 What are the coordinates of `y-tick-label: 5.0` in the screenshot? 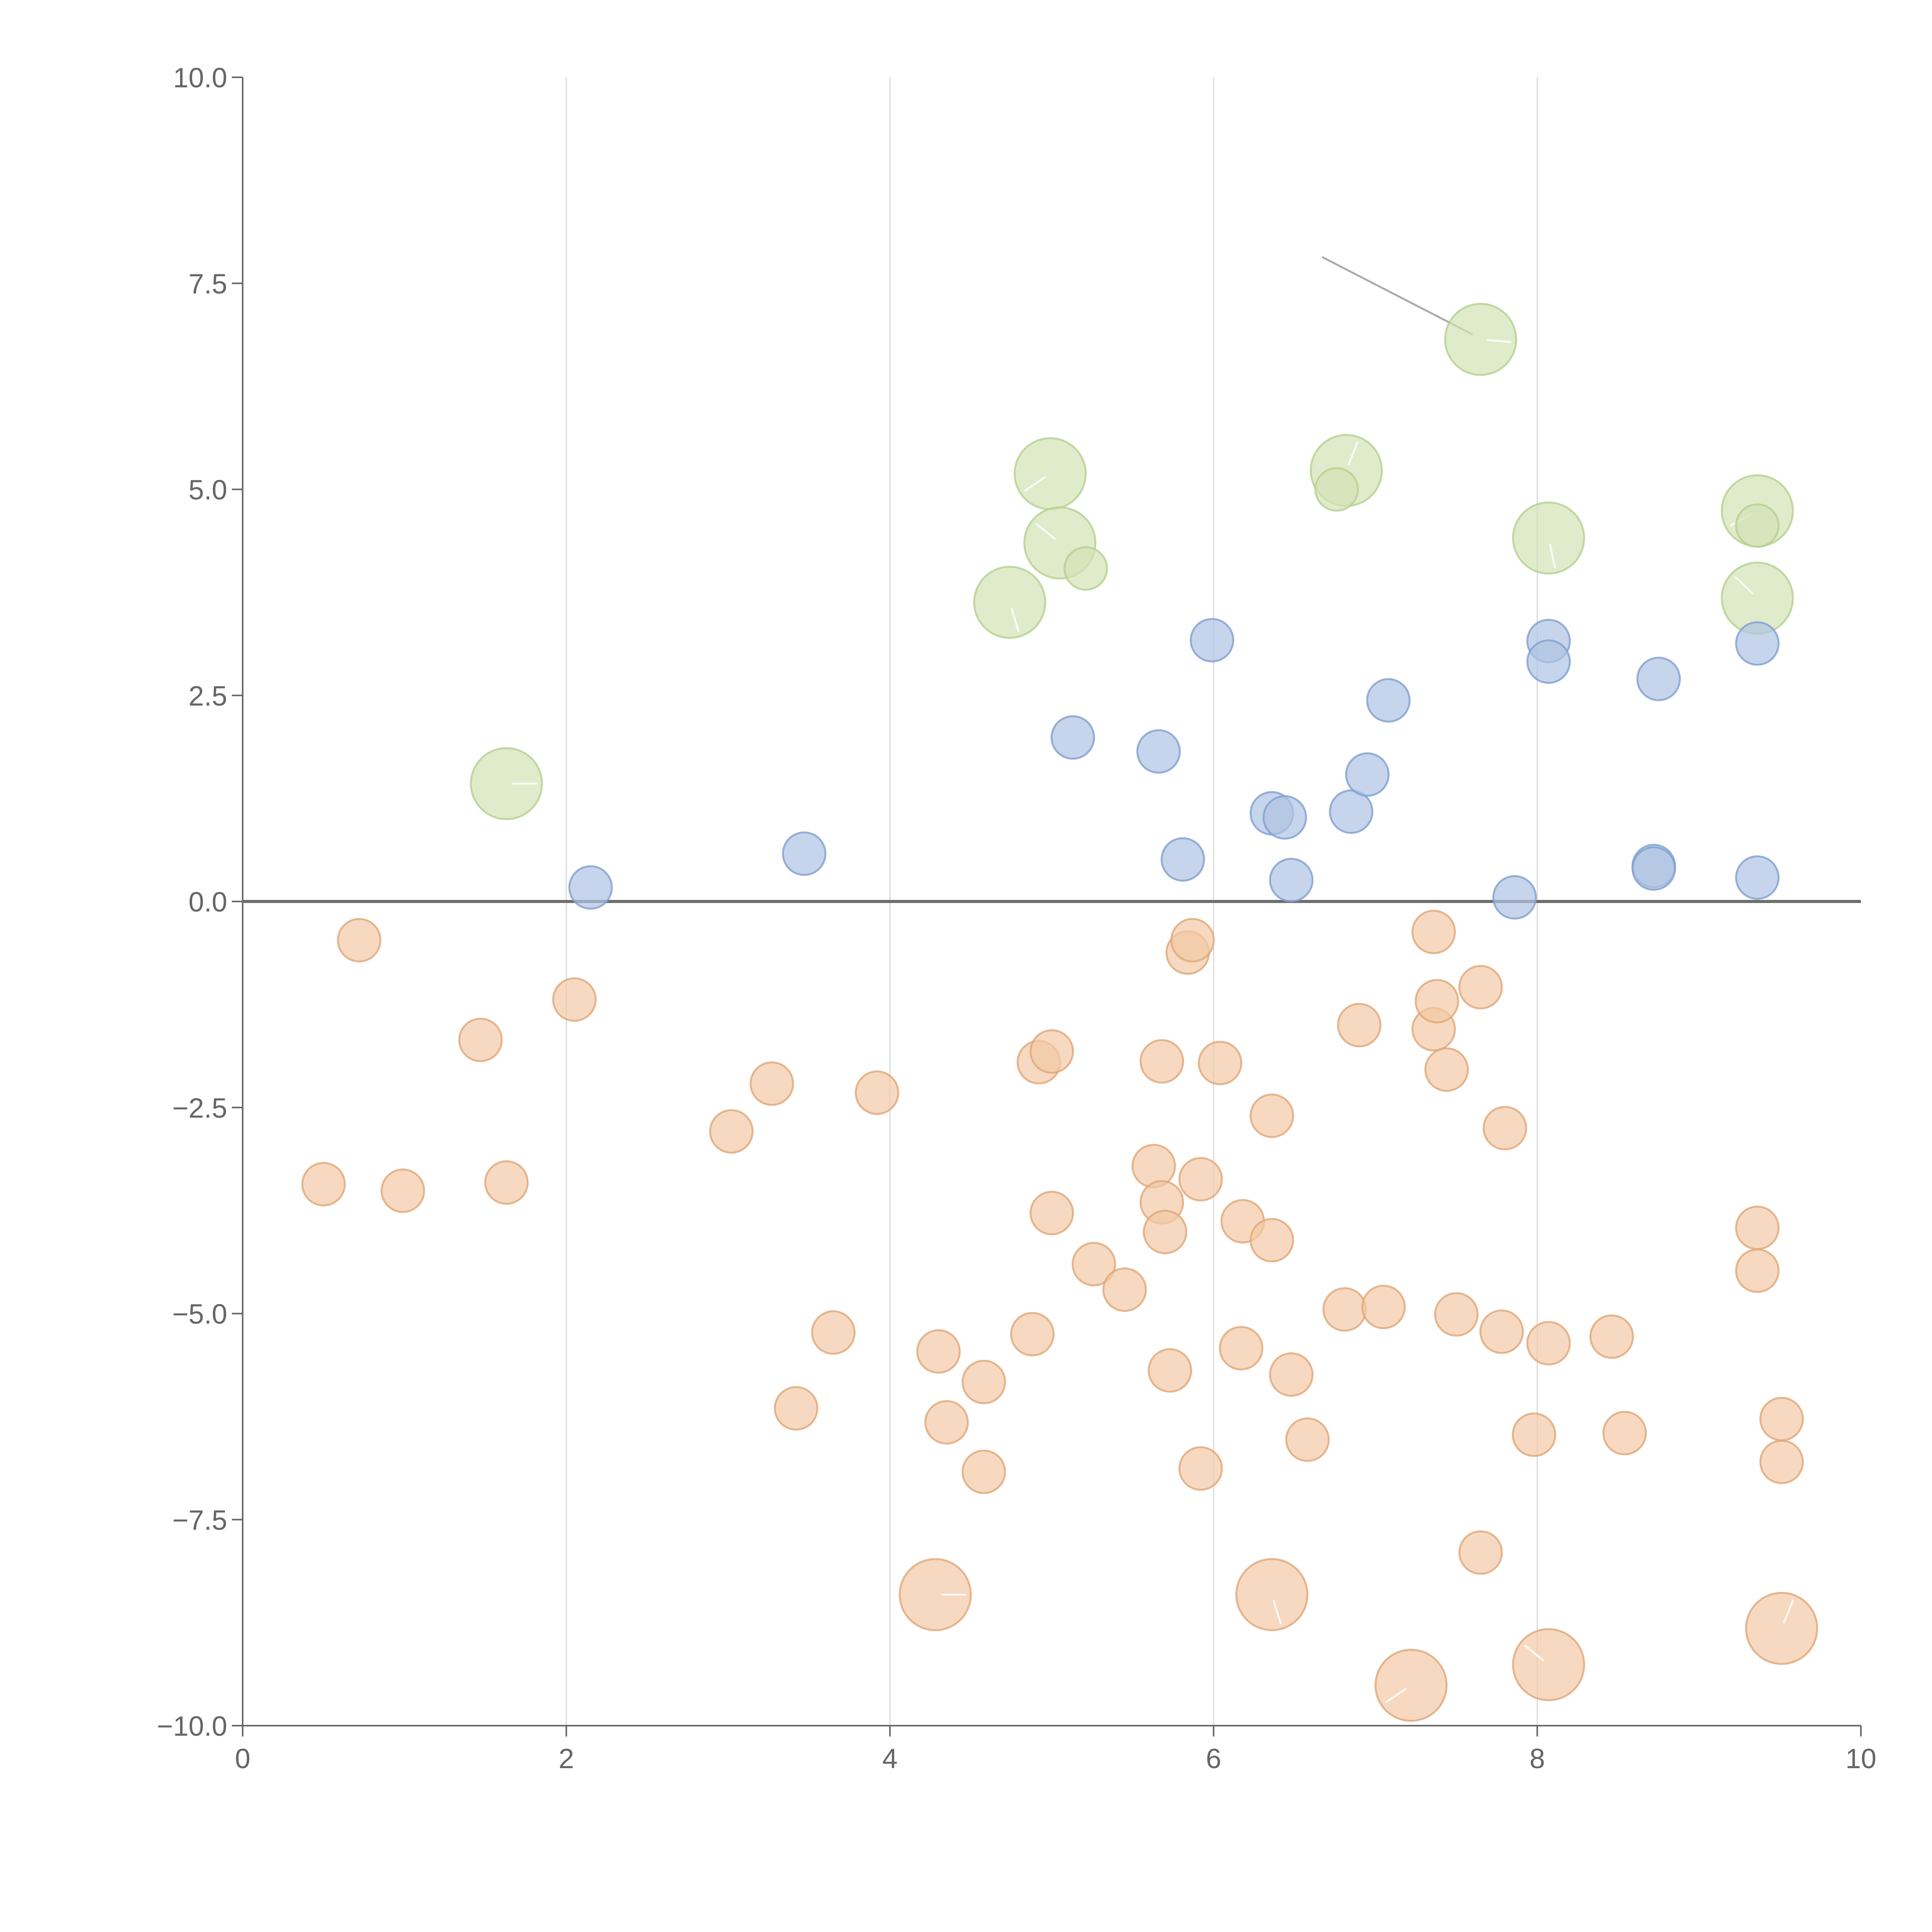 It's located at (208, 491).